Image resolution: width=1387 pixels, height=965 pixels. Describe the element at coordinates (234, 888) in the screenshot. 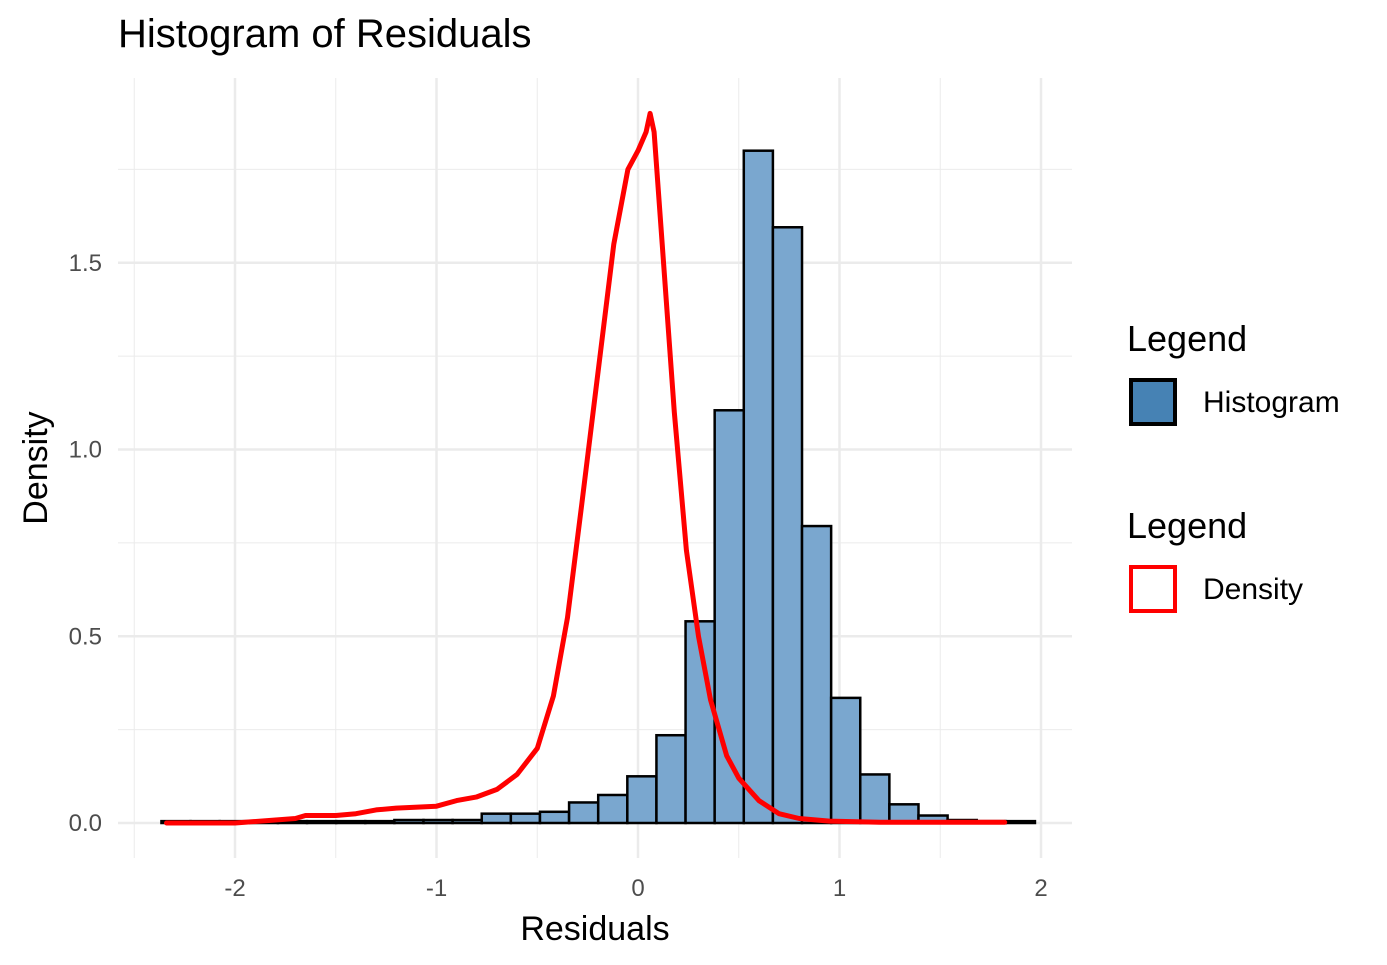

I see `x-tick-label: -2` at that location.